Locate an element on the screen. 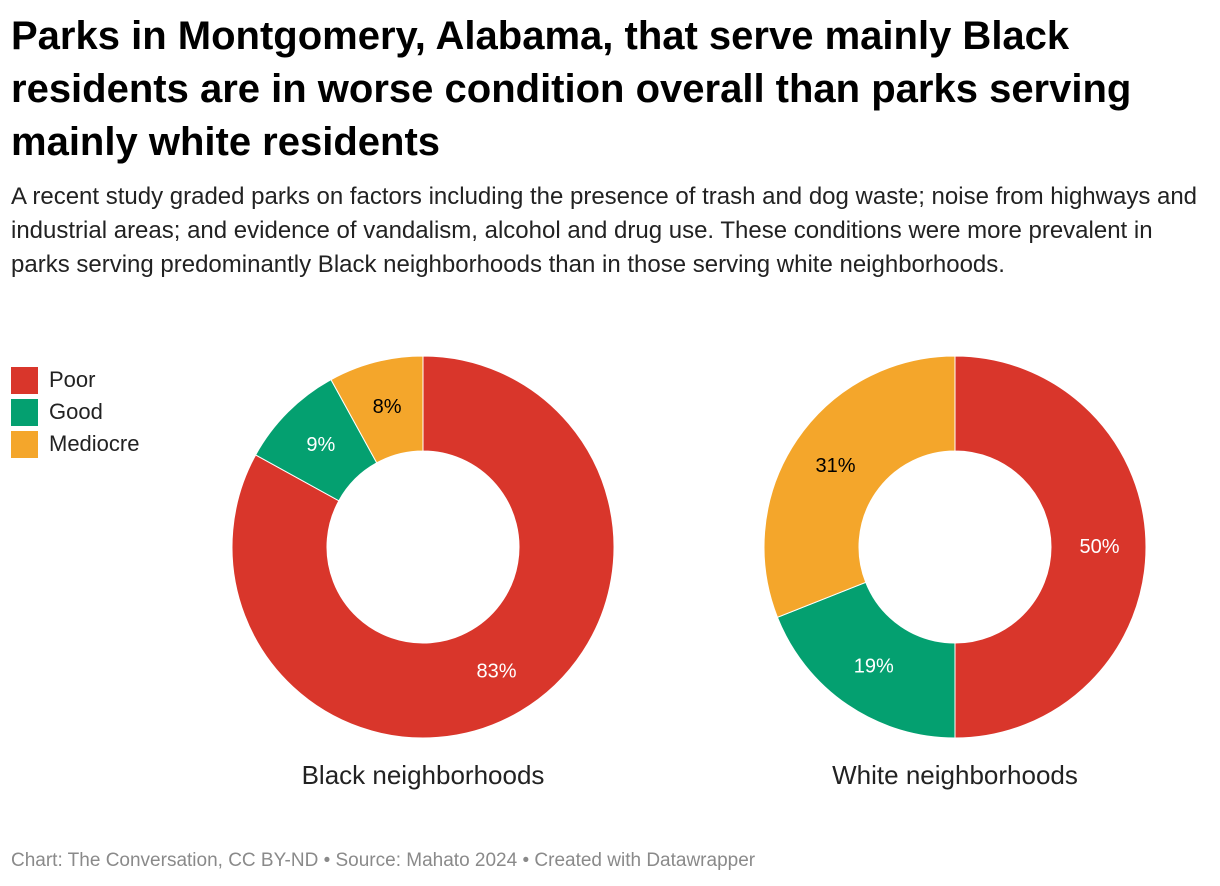 The image size is (1220, 886). legend: Poor Good Mediocre is located at coordinates (75, 412).